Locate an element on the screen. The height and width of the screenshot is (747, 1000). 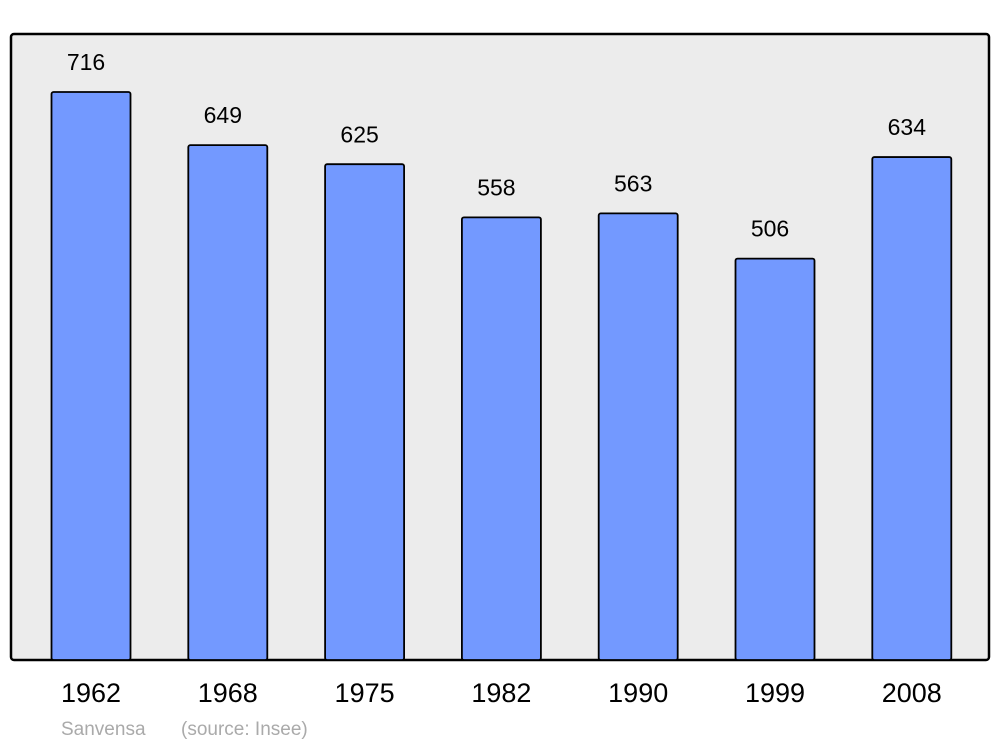
x-tick-label: 1962 is located at coordinates (91, 693).